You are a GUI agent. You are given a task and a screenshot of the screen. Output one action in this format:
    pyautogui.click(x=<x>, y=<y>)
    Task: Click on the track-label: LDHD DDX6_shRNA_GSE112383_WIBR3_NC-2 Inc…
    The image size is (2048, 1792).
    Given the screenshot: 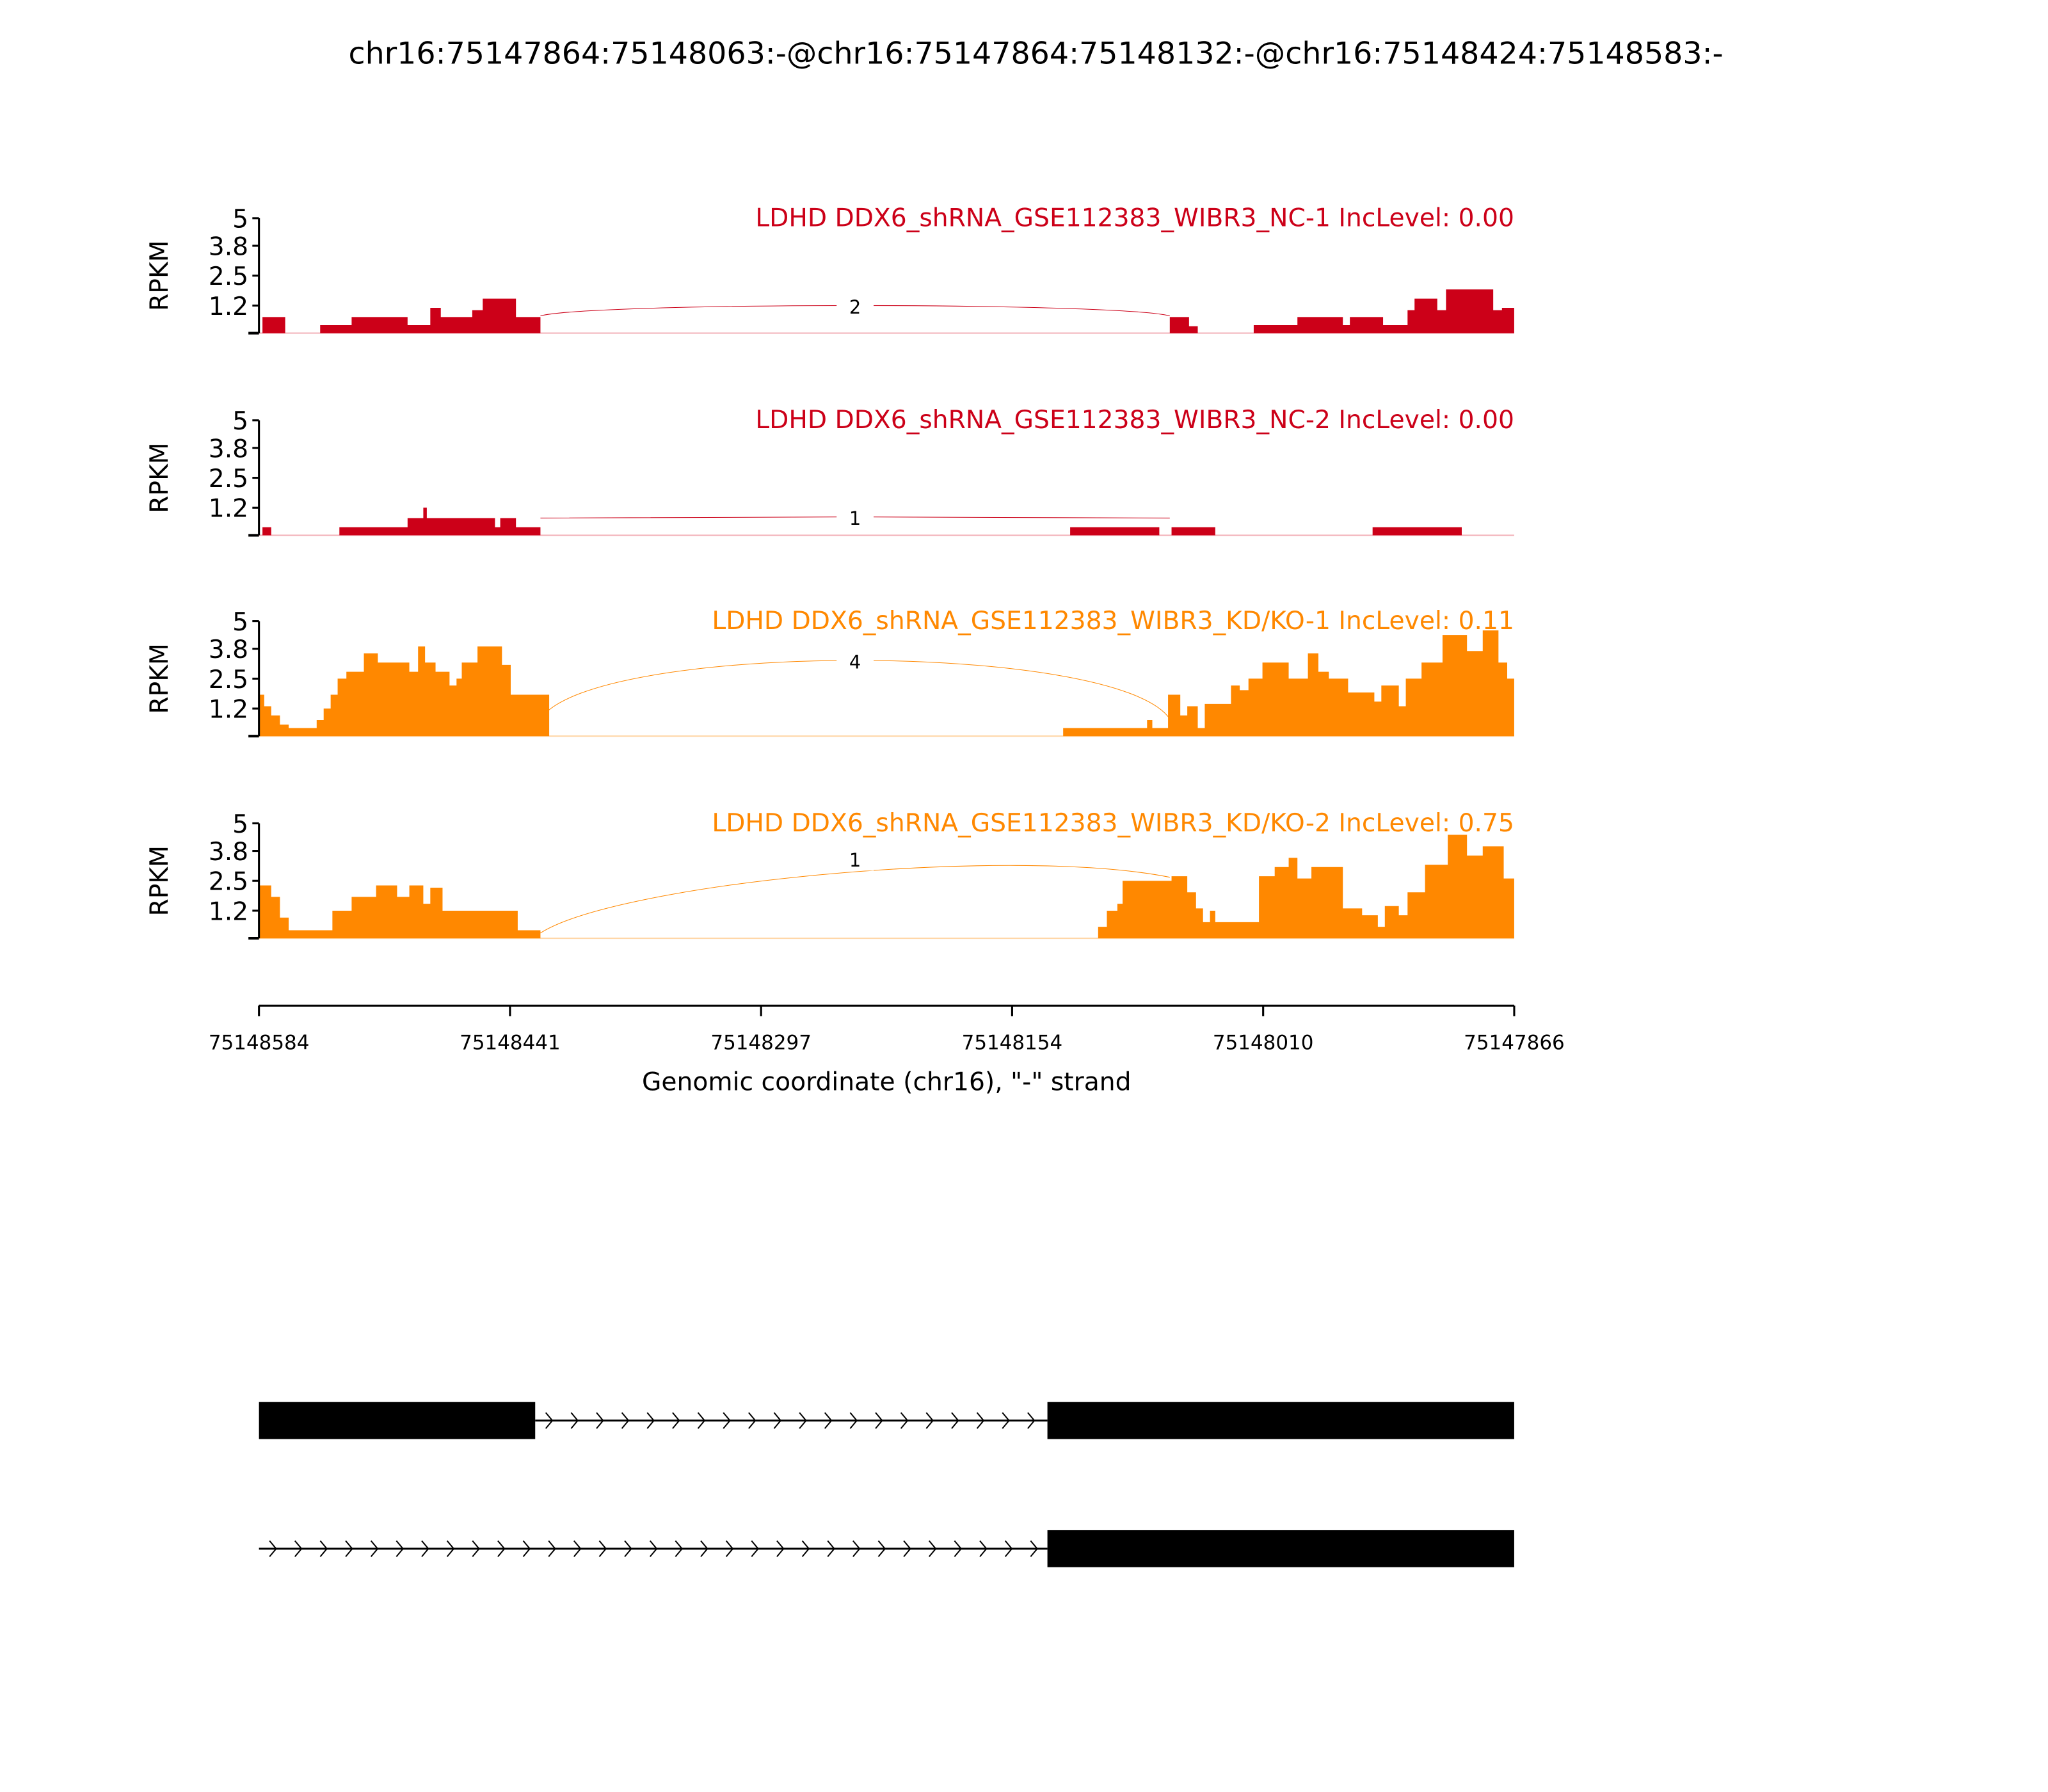 What is the action you would take?
    pyautogui.click(x=1134, y=420)
    